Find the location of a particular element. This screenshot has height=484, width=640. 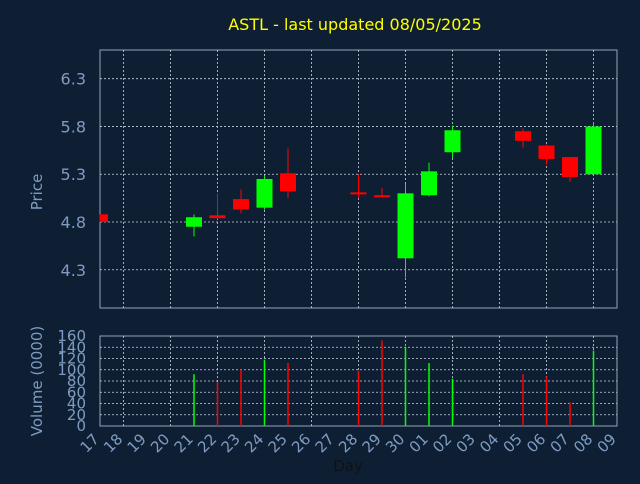

price-tick-label: 6.3 is located at coordinates (73, 79).